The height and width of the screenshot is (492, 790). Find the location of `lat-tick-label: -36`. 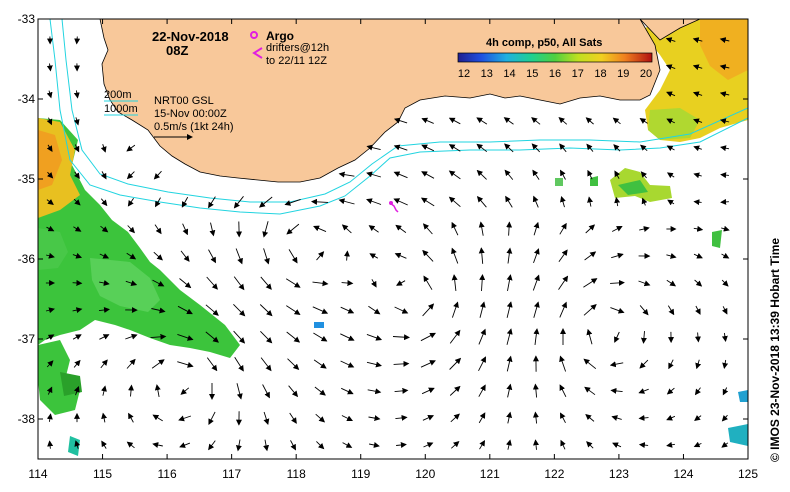

lat-tick-label: -36 is located at coordinates (27, 259).